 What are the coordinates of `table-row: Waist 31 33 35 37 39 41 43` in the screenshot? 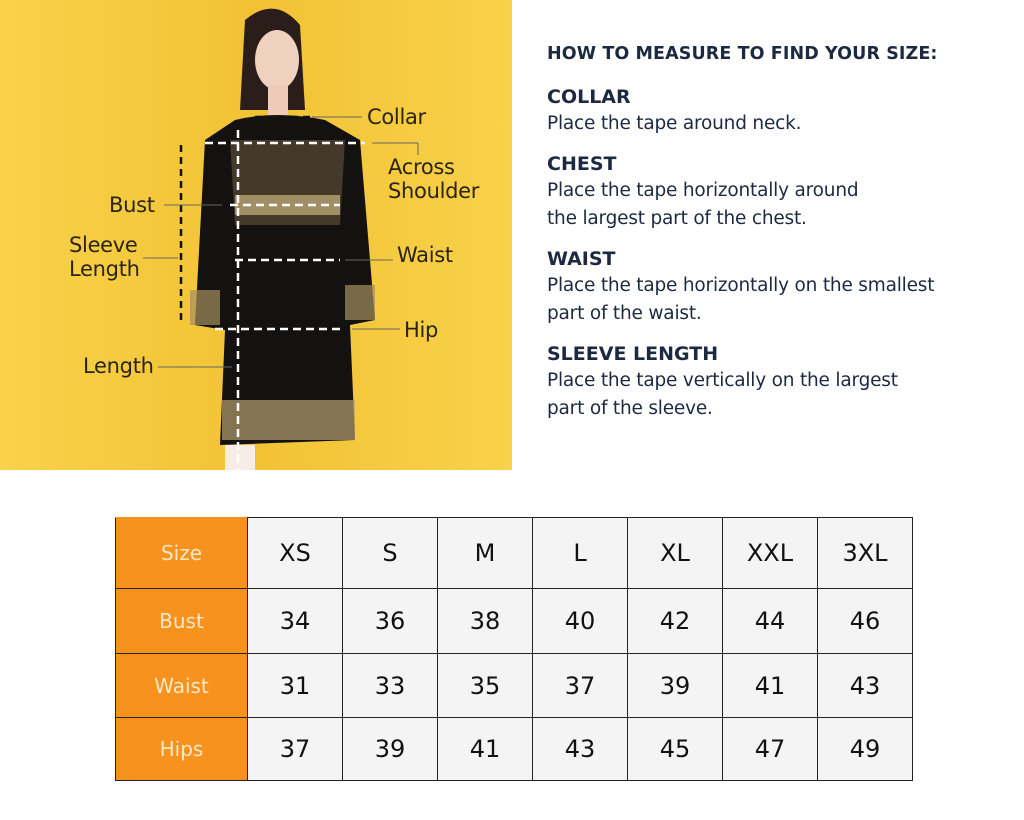 It's located at (514, 685).